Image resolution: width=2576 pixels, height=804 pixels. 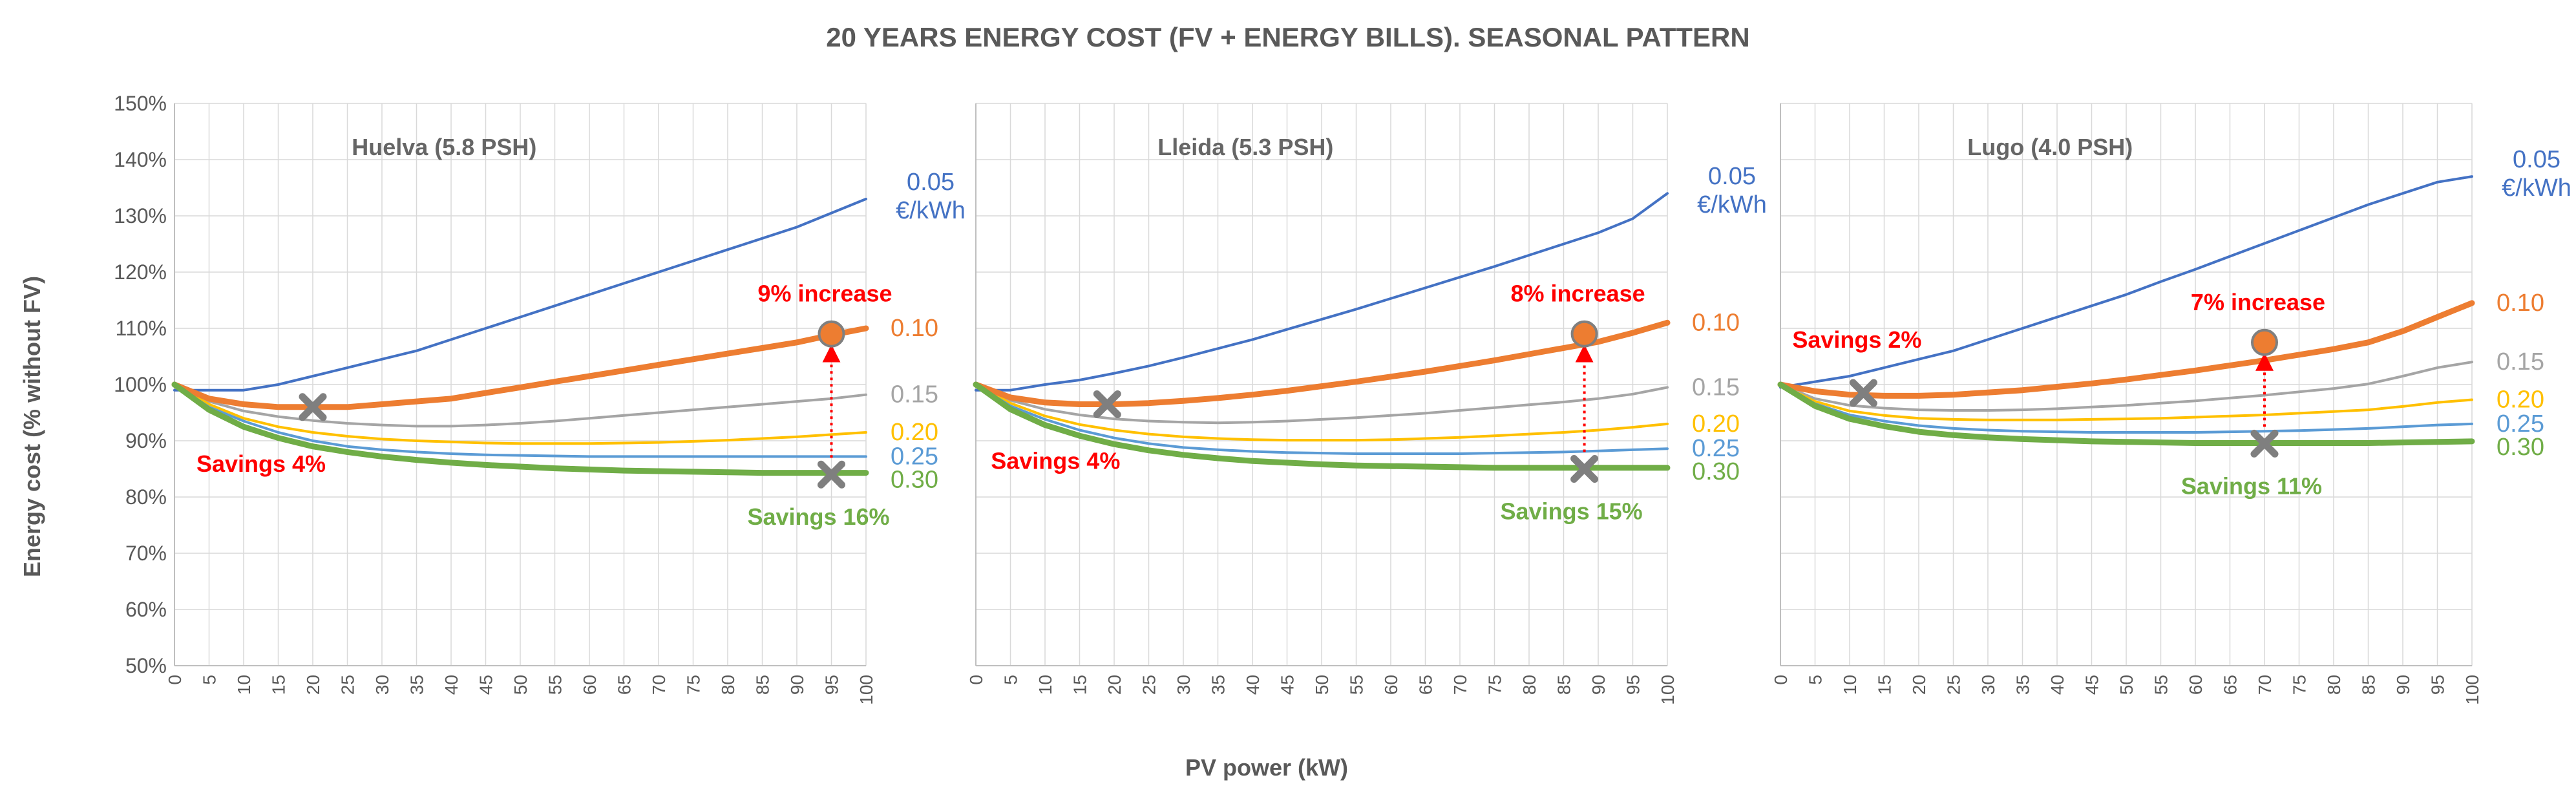 I want to click on savings-high-annotation: Savings 15%, so click(x=1572, y=511).